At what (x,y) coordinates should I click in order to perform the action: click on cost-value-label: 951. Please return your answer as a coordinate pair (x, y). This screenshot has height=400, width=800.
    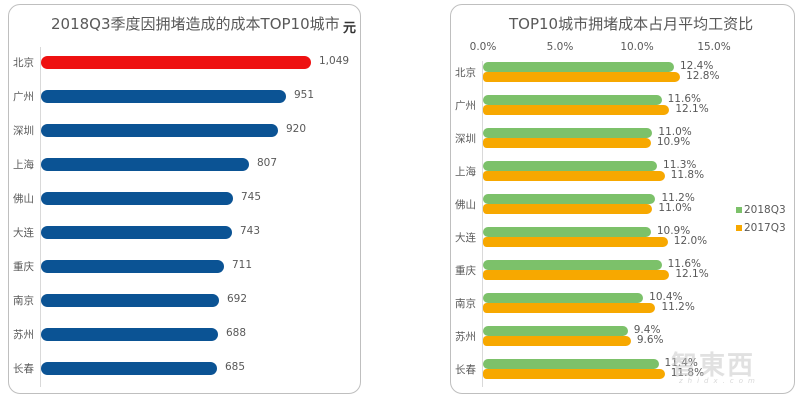
    Looking at the image, I should click on (304, 95).